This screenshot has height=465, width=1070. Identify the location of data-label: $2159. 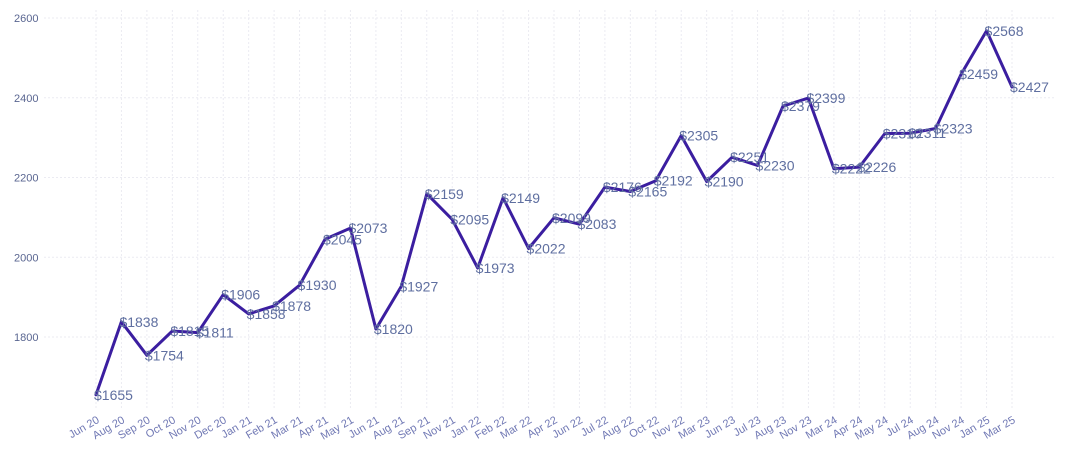
(444, 194).